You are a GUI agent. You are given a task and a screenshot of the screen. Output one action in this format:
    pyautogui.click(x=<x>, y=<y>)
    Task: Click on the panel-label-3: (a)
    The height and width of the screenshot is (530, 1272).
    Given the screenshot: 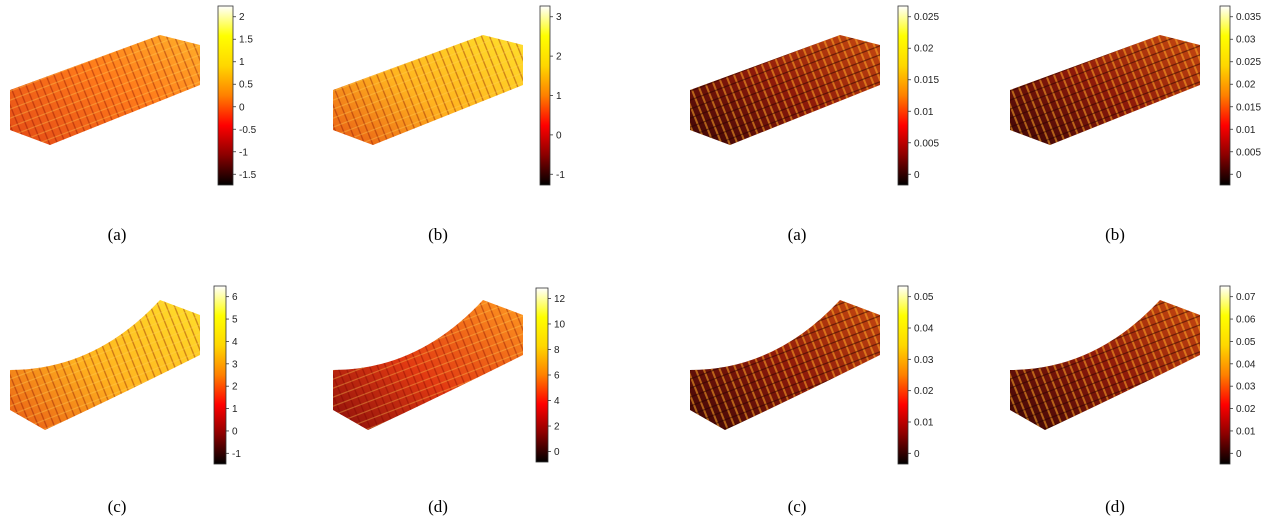 What is the action you would take?
    pyautogui.click(x=797, y=234)
    